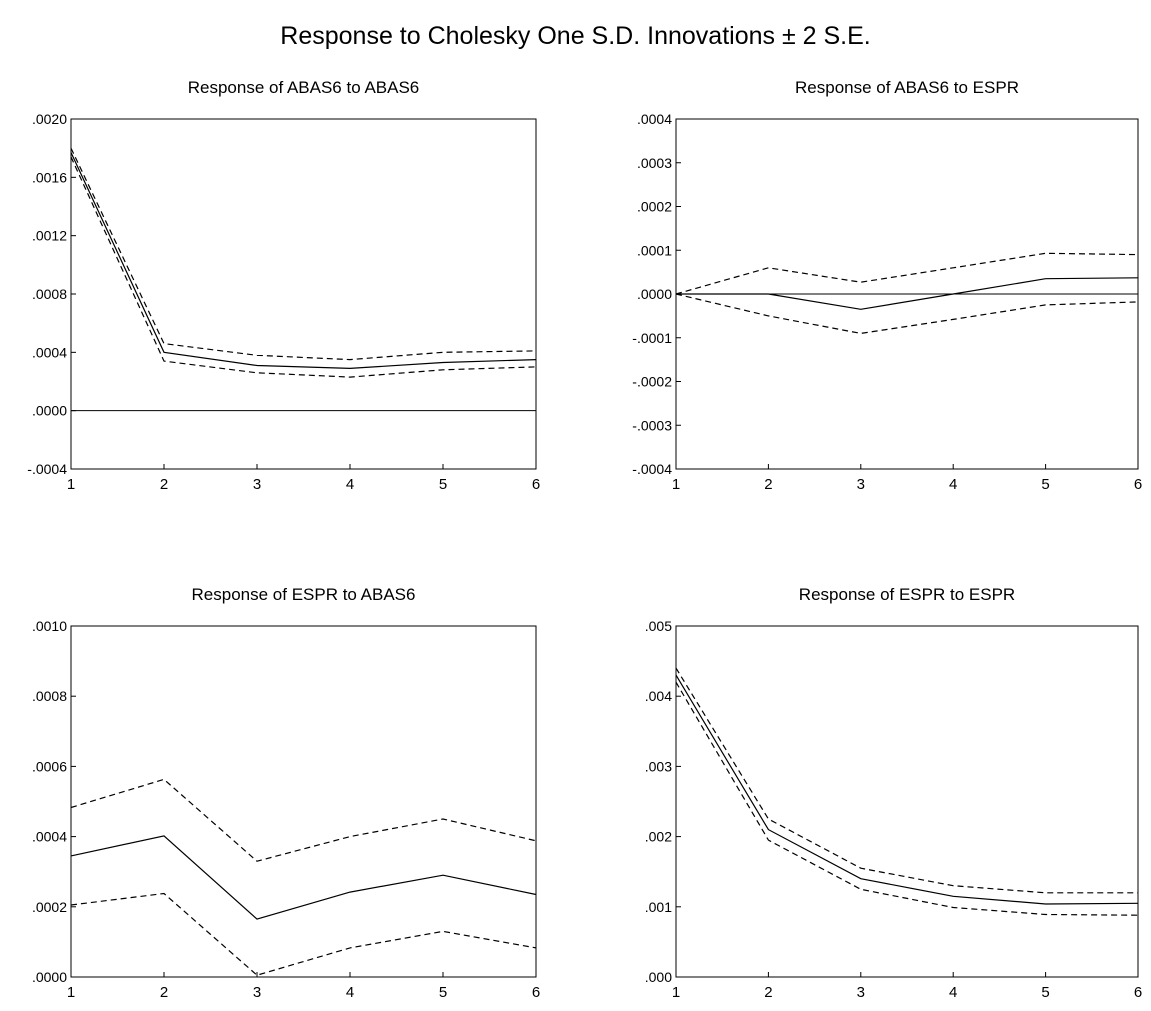  Describe the element at coordinates (658, 907) in the screenshot. I see `y-tick-label: .001` at that location.